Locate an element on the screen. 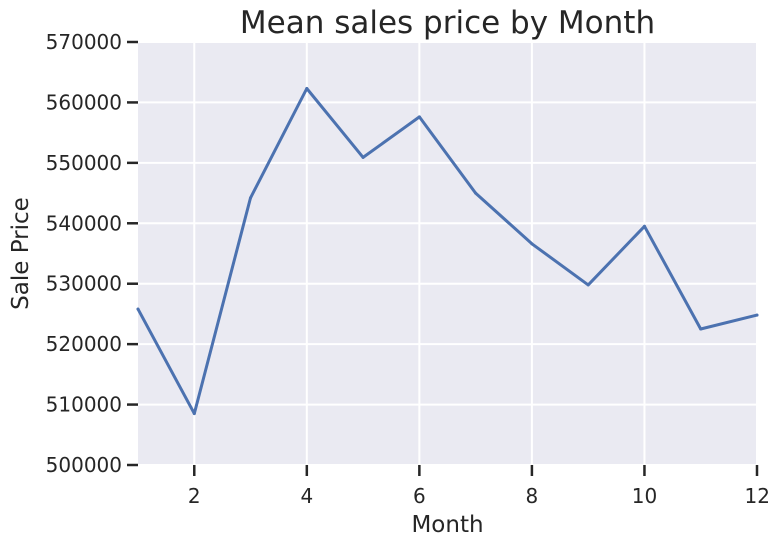 This screenshot has width=779, height=546. y-tick-label: 530000 is located at coordinates (84, 284).